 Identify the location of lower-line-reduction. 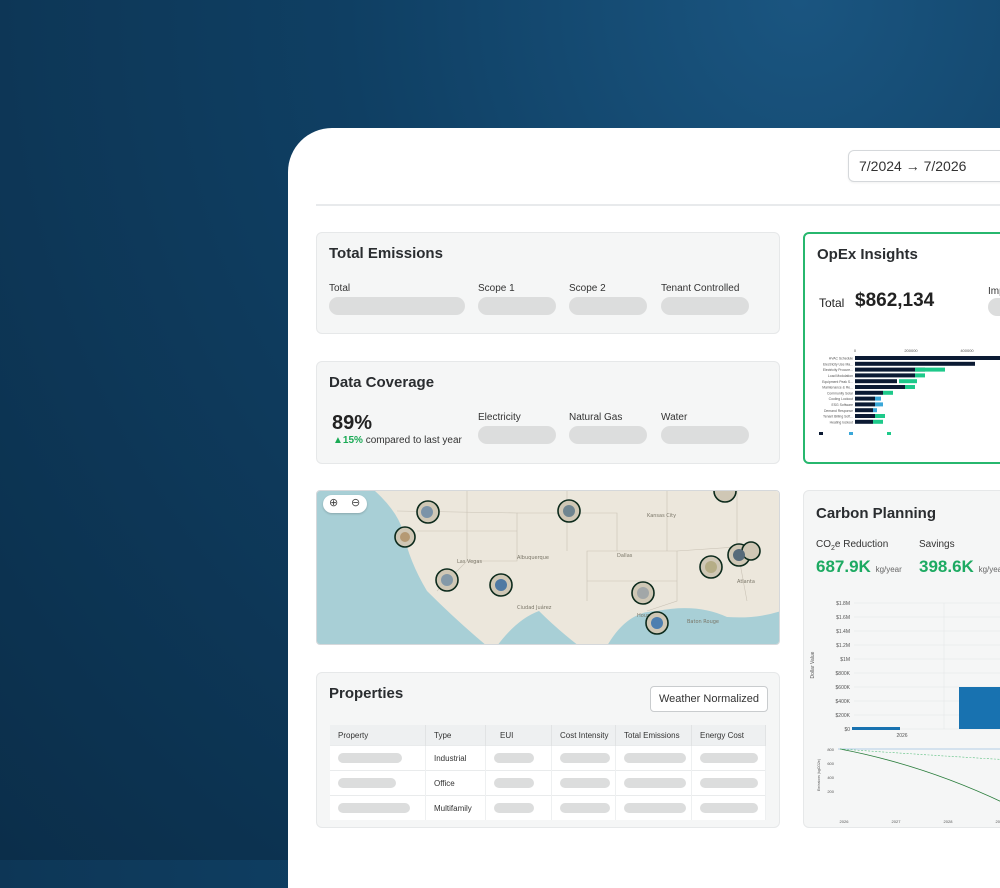
(919, 775).